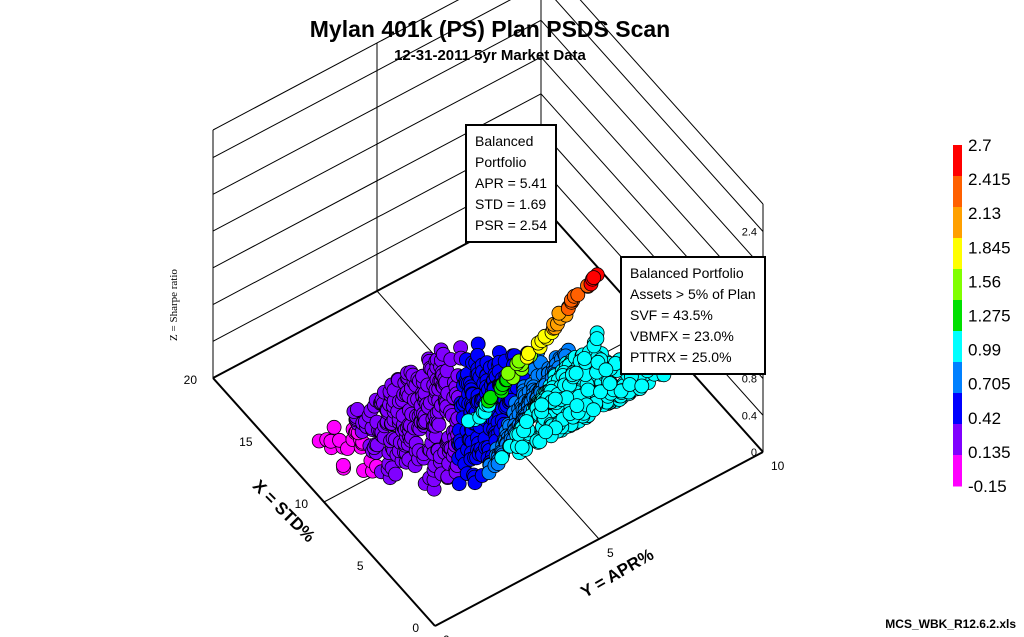  Describe the element at coordinates (504, 141) in the screenshot. I see `annotation-line: Balanced` at that location.